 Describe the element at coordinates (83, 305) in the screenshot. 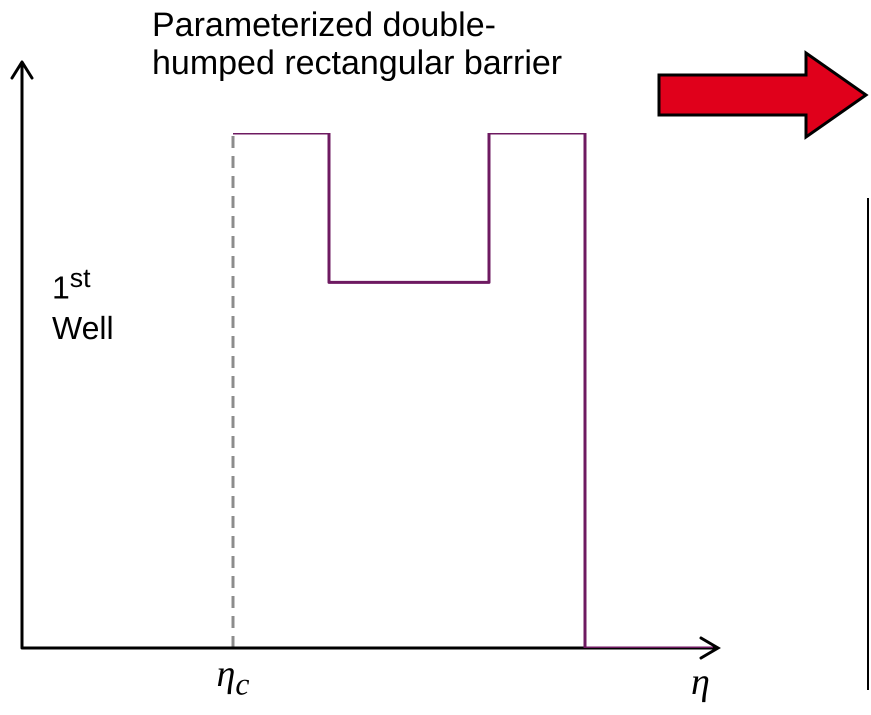

I see `text: 1$^{st}$ Well` at that location.